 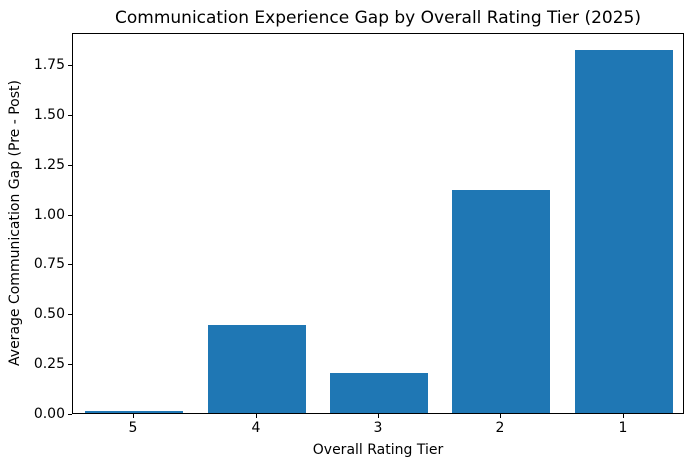 I want to click on y-tick-label: 0.25, so click(x=49, y=364).